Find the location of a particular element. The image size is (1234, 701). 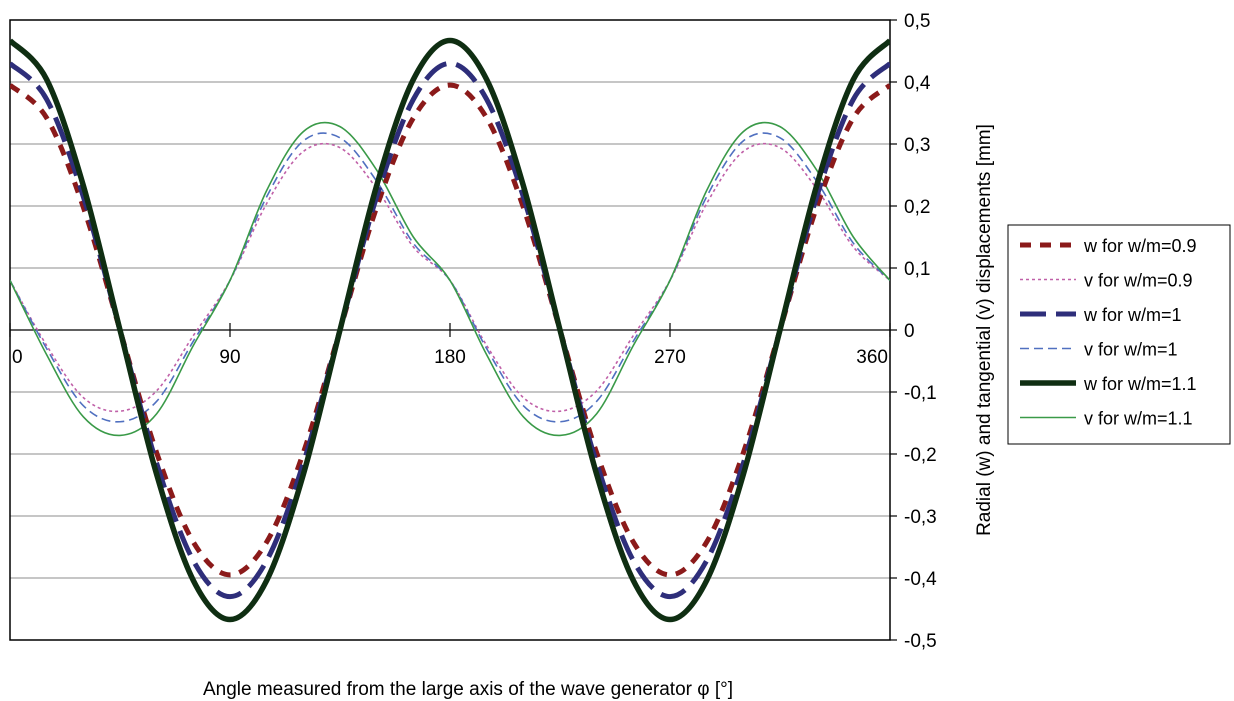

y-tick-label: 0 is located at coordinates (909, 331).